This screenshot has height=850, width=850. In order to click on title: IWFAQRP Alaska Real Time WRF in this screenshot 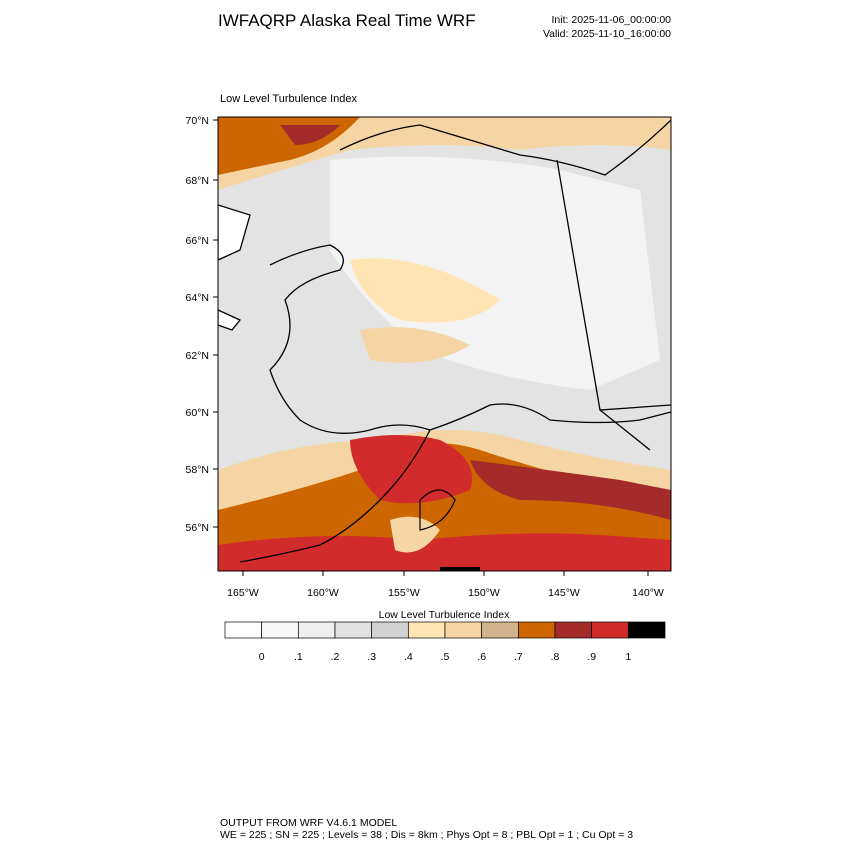, I will do `click(347, 20)`.